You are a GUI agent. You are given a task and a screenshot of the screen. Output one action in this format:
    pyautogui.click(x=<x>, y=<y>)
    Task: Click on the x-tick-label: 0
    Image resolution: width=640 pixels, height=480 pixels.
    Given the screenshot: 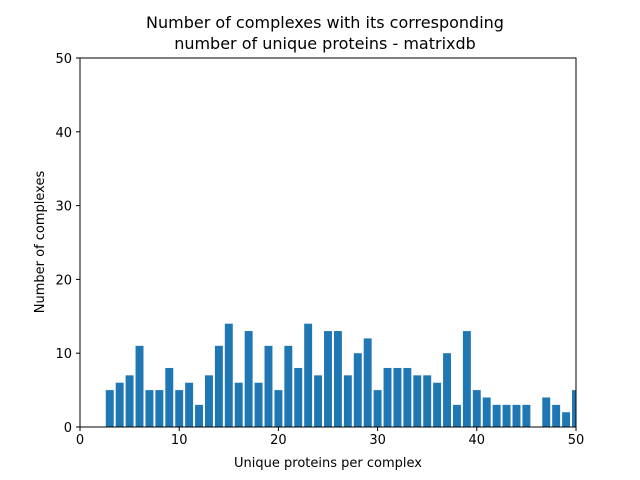 What is the action you would take?
    pyautogui.click(x=80, y=440)
    